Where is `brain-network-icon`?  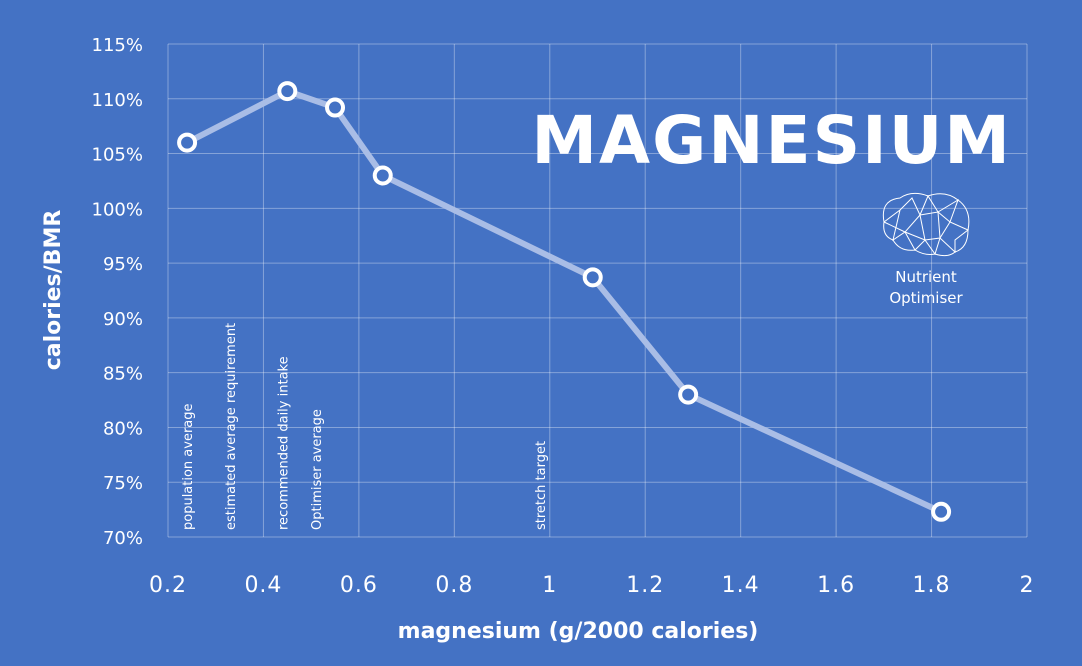
brain-network-icon is located at coordinates (926, 224).